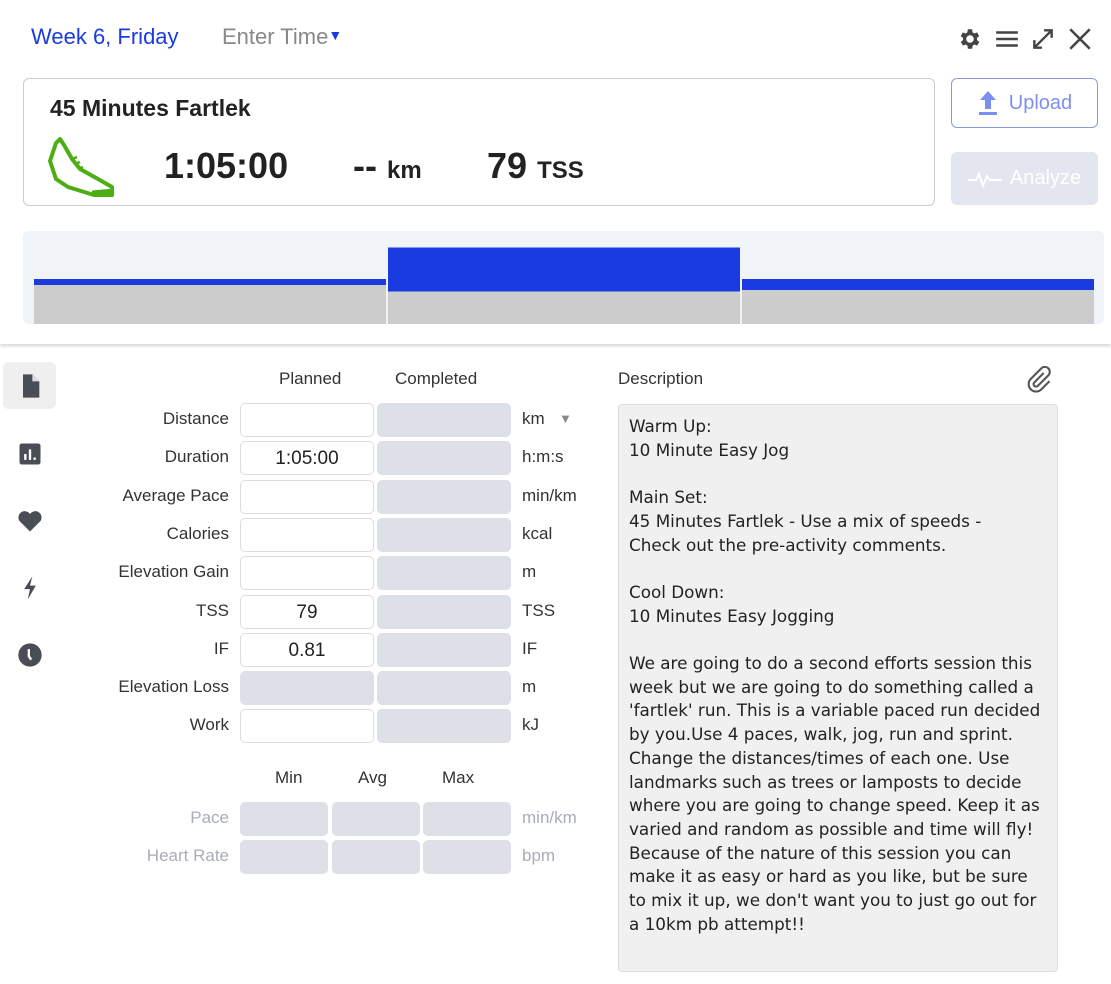 The height and width of the screenshot is (984, 1111). What do you see at coordinates (1007, 39) in the screenshot?
I see `menu-icon` at bounding box center [1007, 39].